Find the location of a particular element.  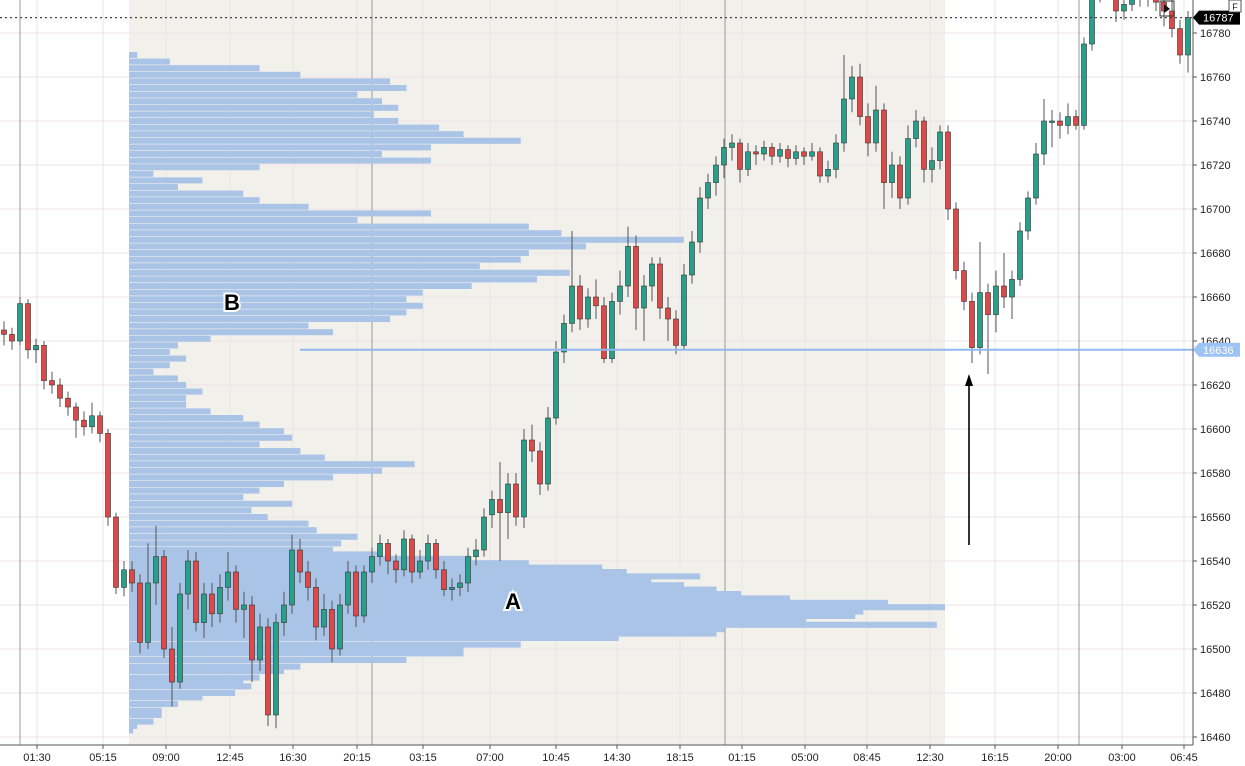

x-tick-label: 16:30 is located at coordinates (293, 758).